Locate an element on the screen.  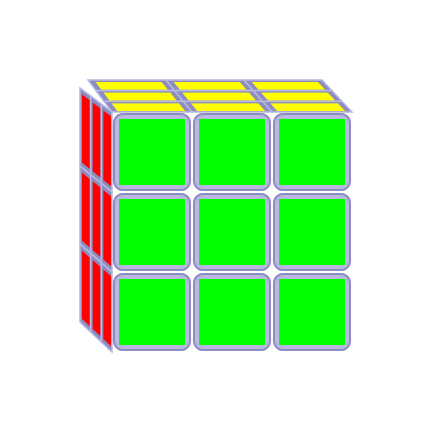
left-face is located at coordinates (96, 220).